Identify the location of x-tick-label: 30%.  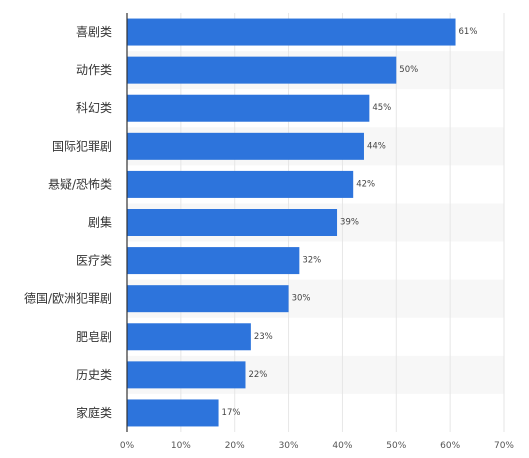
(289, 446).